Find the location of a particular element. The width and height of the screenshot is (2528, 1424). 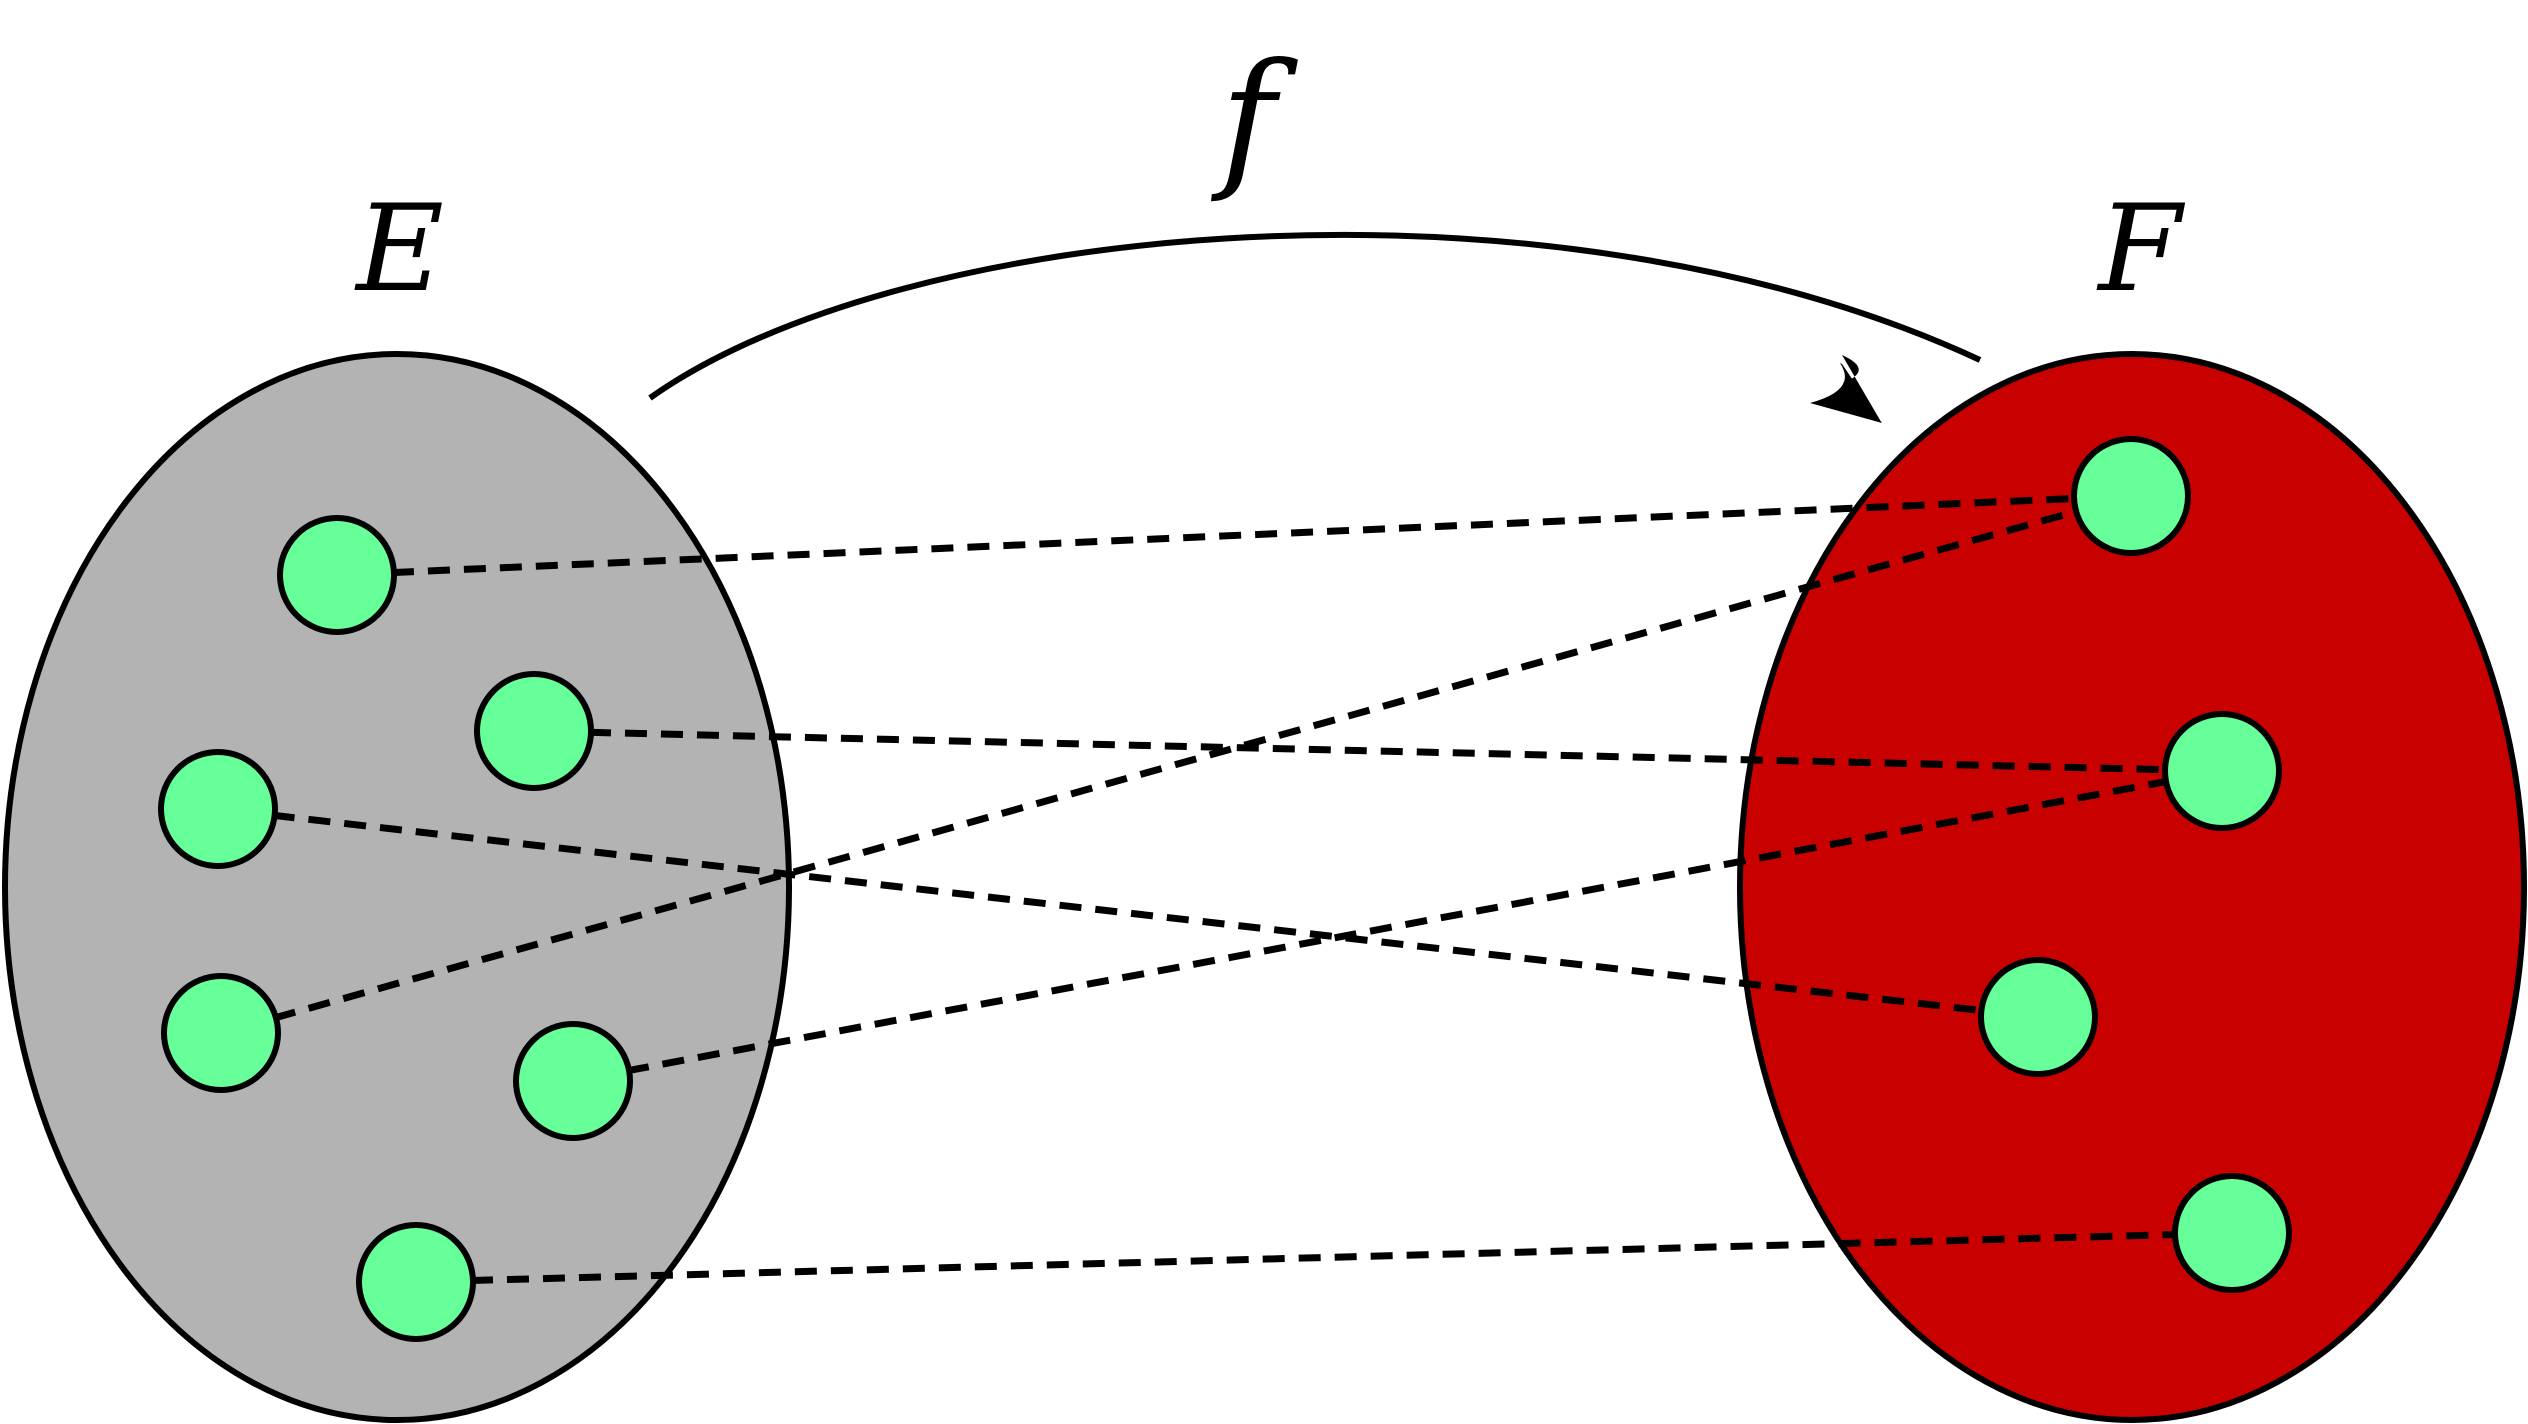

domain-set-label: E is located at coordinates (399, 249).